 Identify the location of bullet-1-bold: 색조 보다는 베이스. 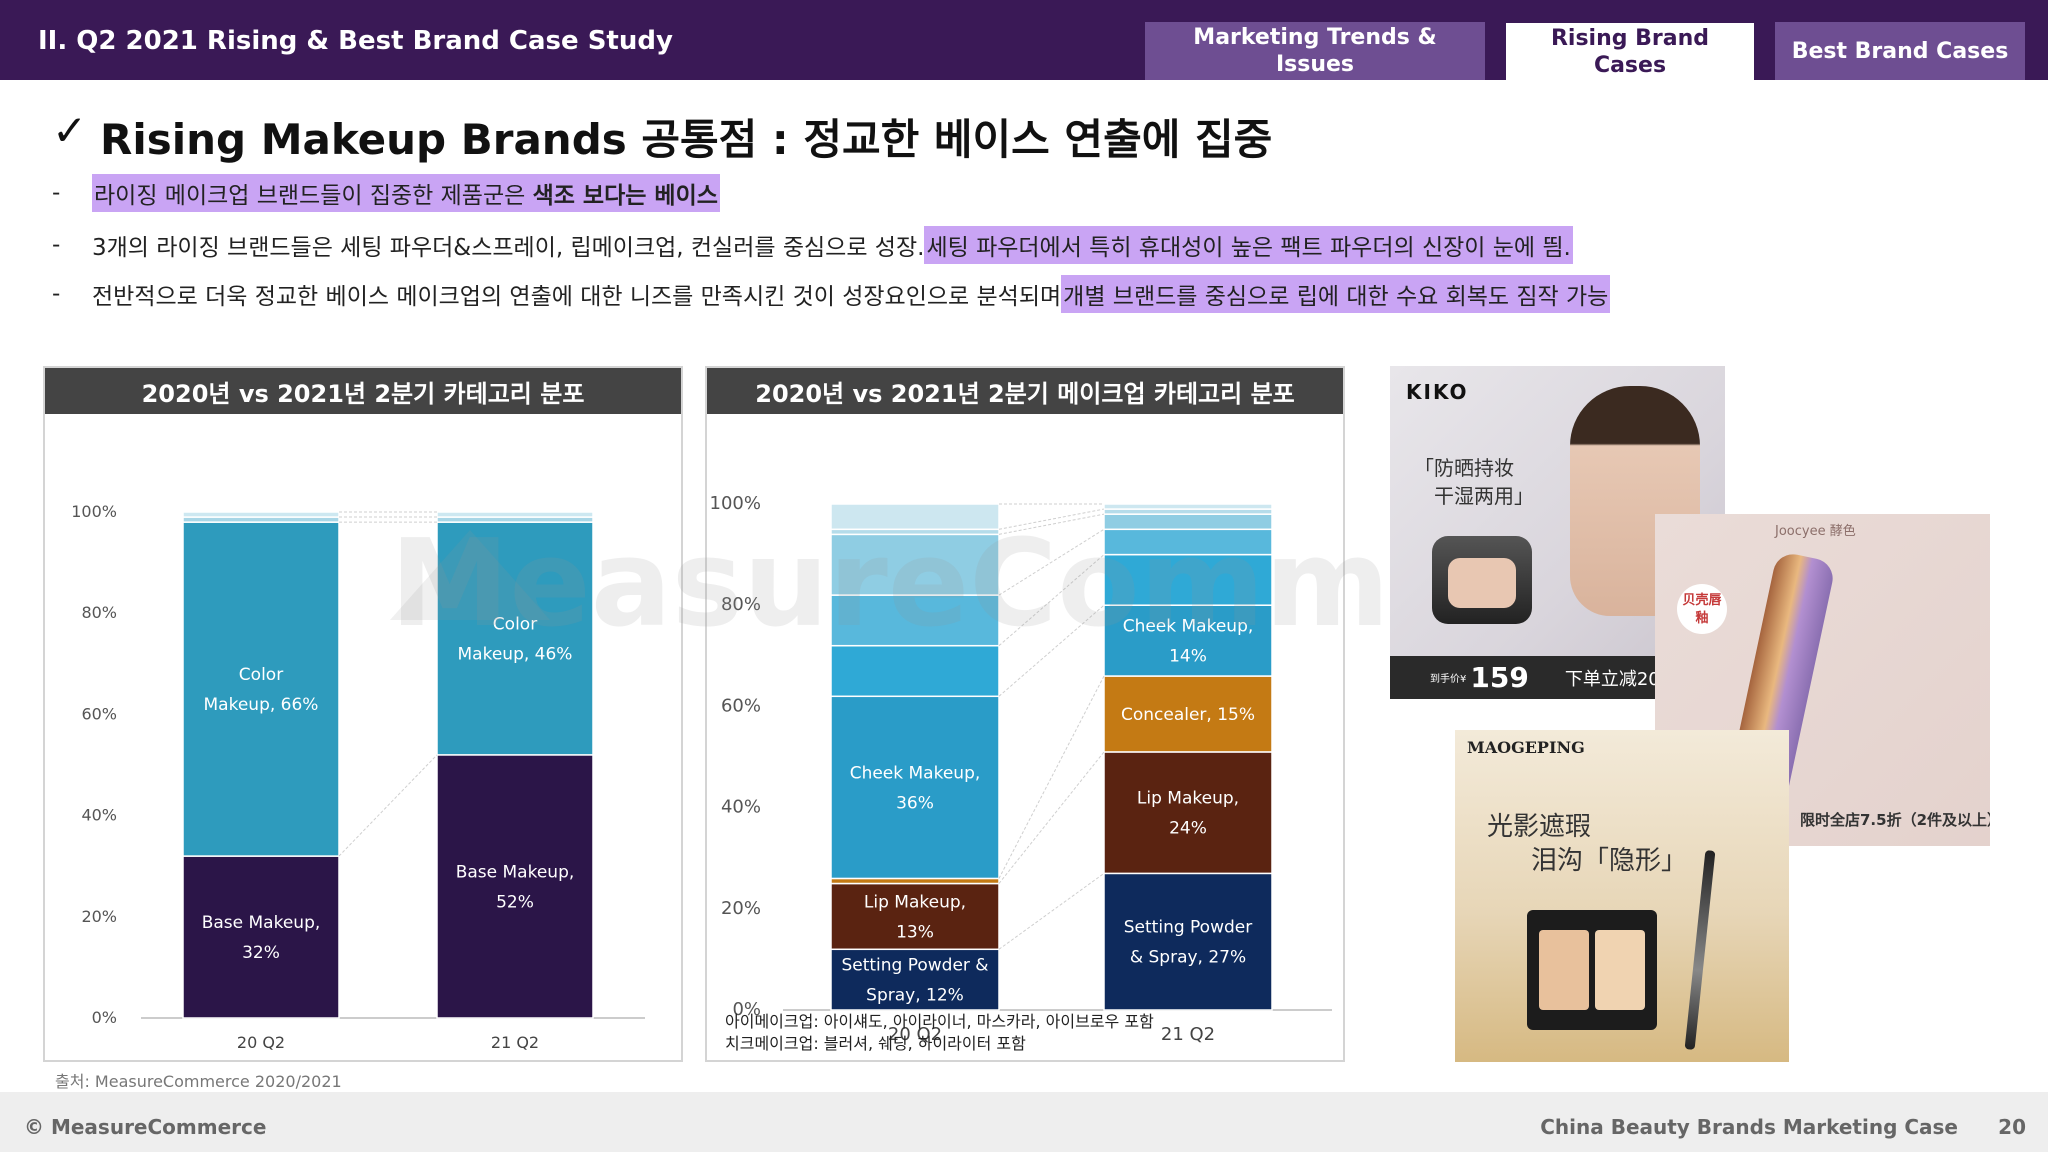
(625, 196).